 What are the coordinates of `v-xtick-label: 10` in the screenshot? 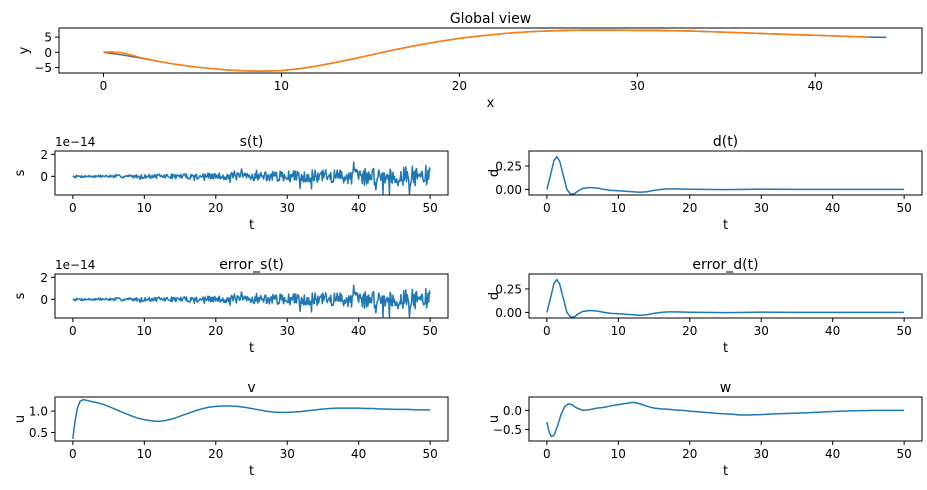 It's located at (144, 454).